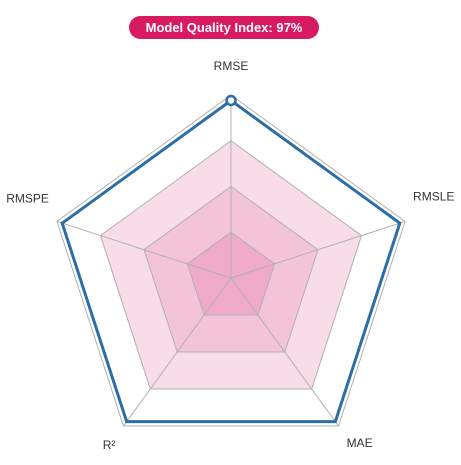 Image resolution: width=461 pixels, height=465 pixels. Describe the element at coordinates (231, 100) in the screenshot. I see `series-point-highlight` at that location.